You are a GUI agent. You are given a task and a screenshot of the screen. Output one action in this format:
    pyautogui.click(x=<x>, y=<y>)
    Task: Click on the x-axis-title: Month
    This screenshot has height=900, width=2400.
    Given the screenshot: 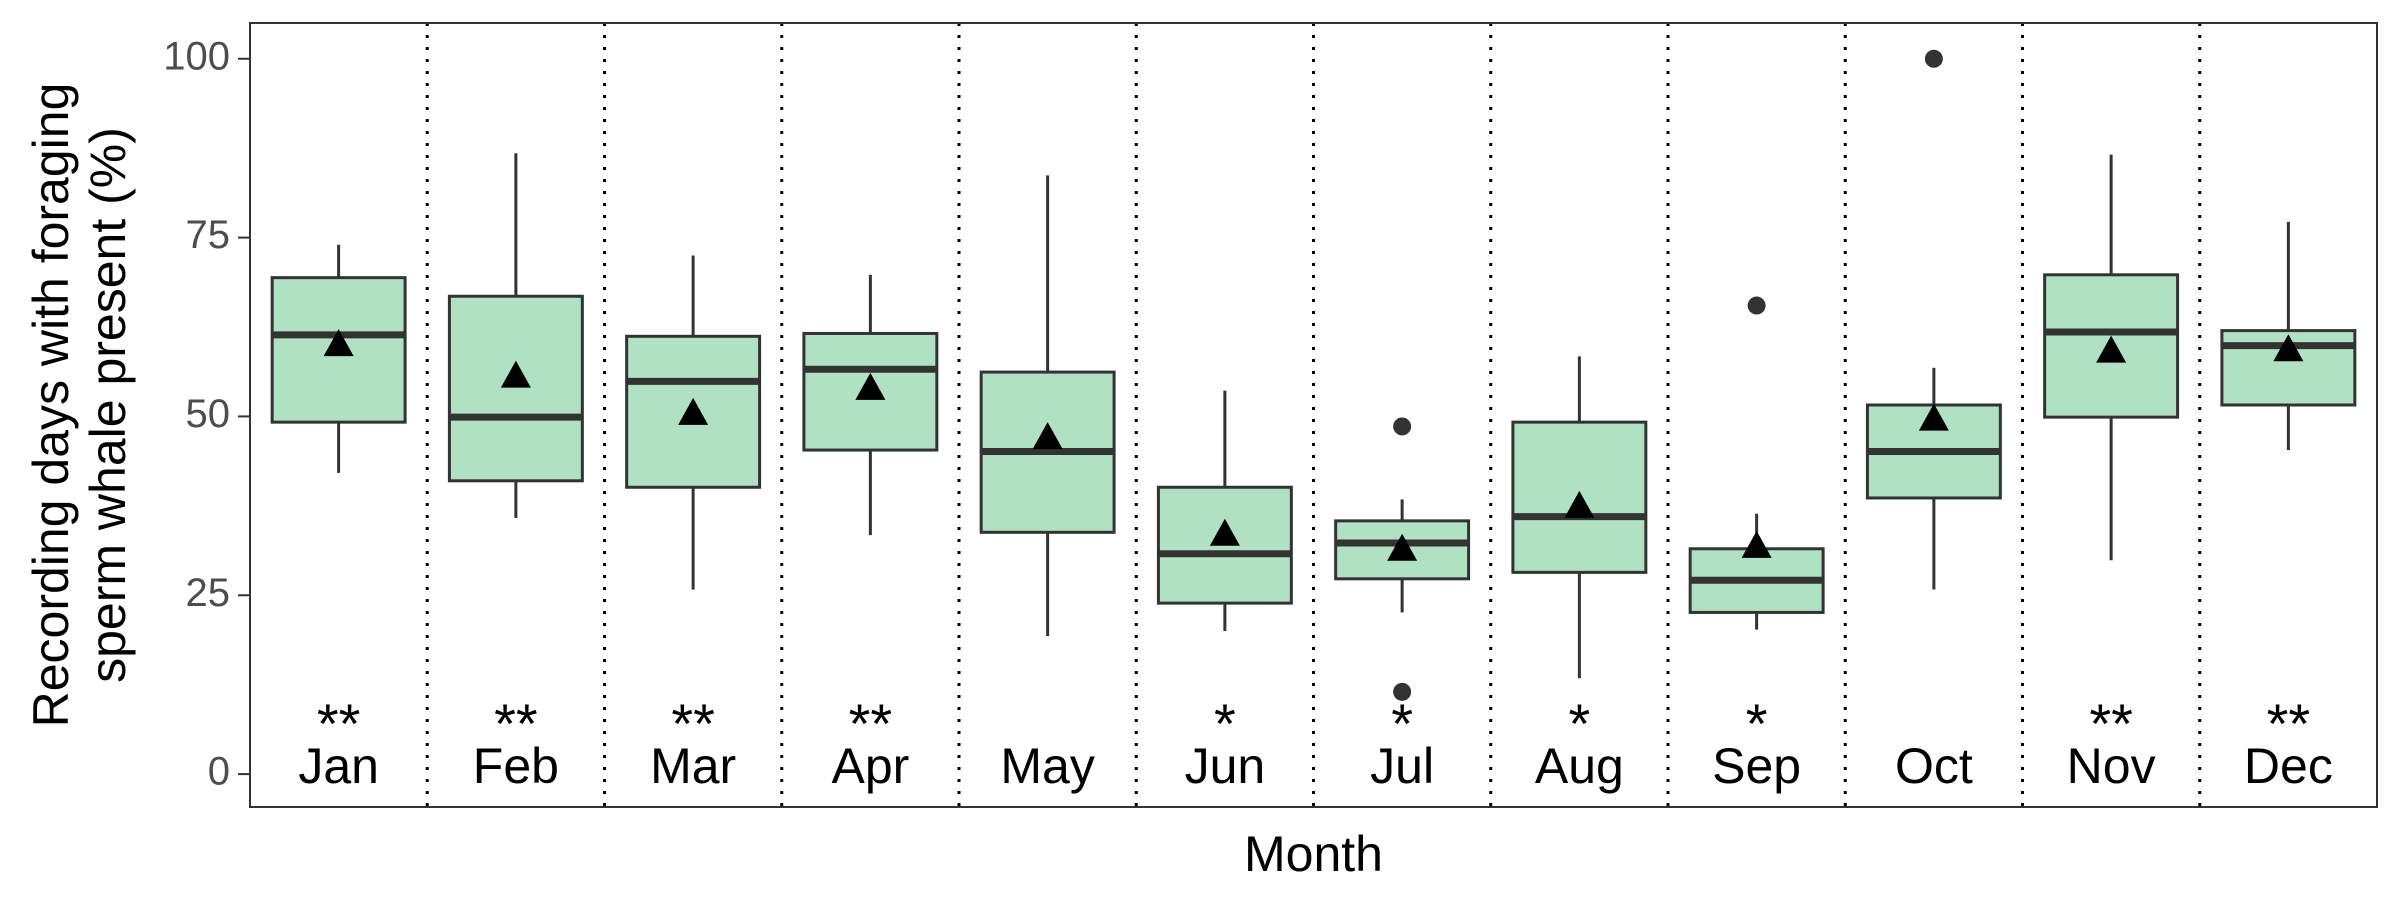 What is the action you would take?
    pyautogui.click(x=1313, y=854)
    